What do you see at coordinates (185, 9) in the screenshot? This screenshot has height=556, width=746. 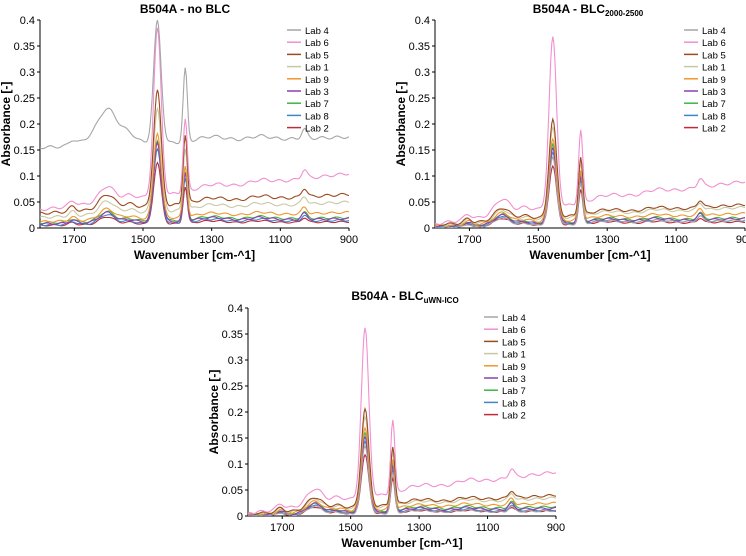 I see `chart-title: B504A - no BLC` at bounding box center [185, 9].